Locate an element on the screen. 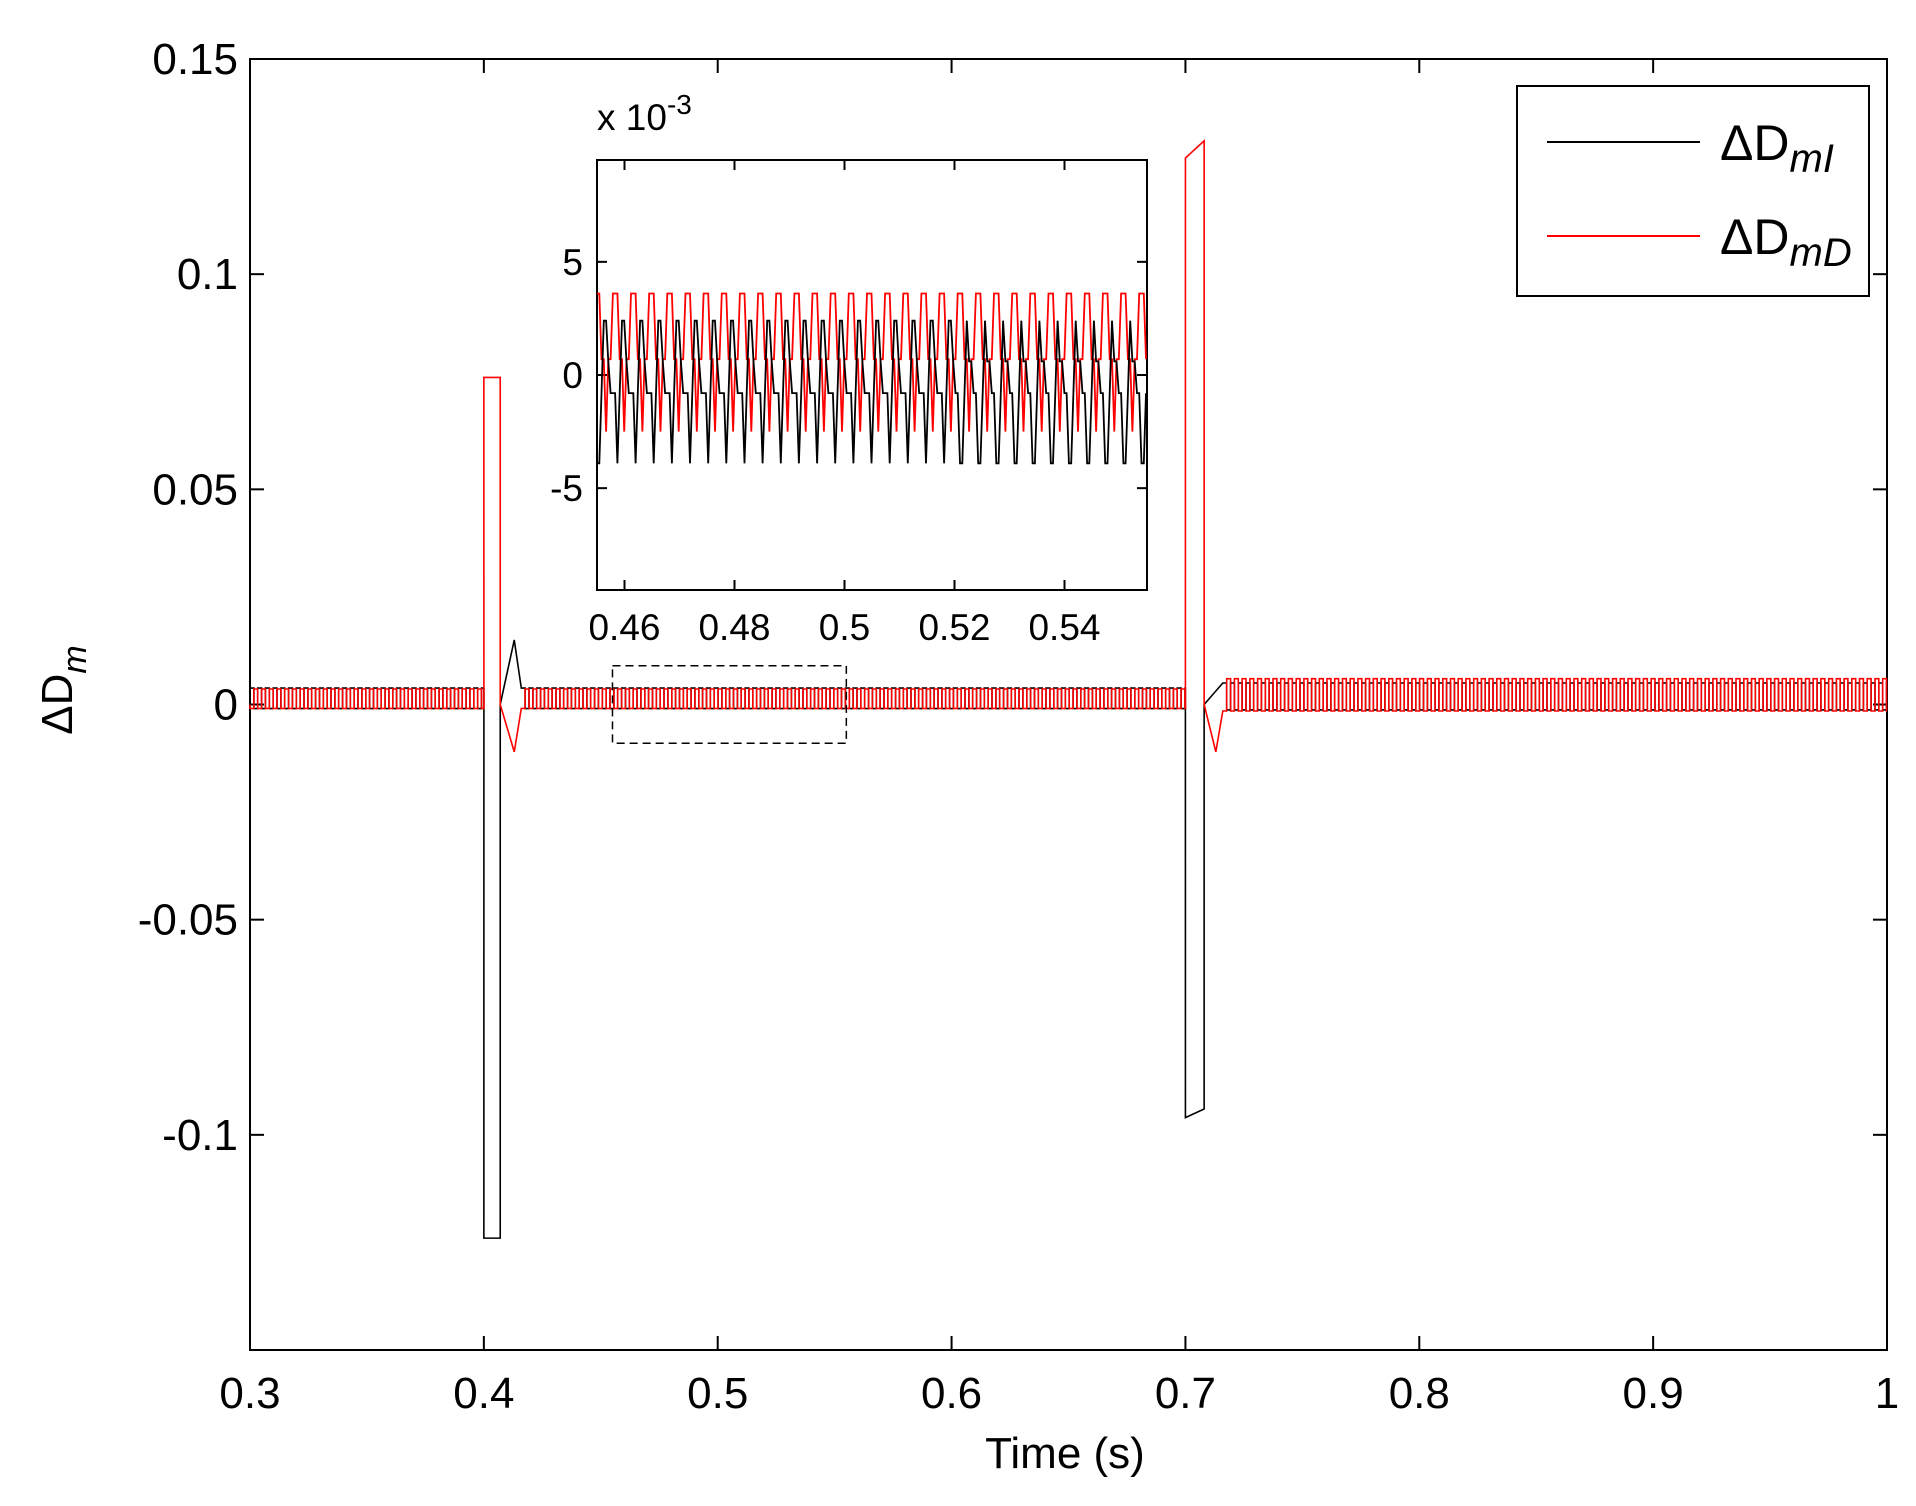 Image resolution: width=1916 pixels, height=1506 pixels. x-tick-label: 0.5 is located at coordinates (717, 1393).